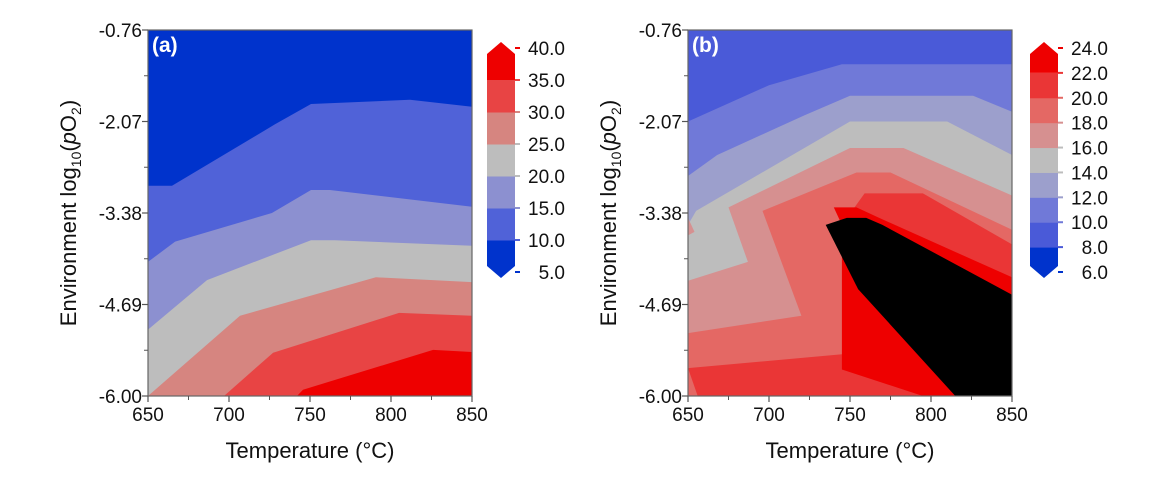 The height and width of the screenshot is (488, 1160). What do you see at coordinates (546, 81) in the screenshot?
I see `colorbar-label: 35.0` at bounding box center [546, 81].